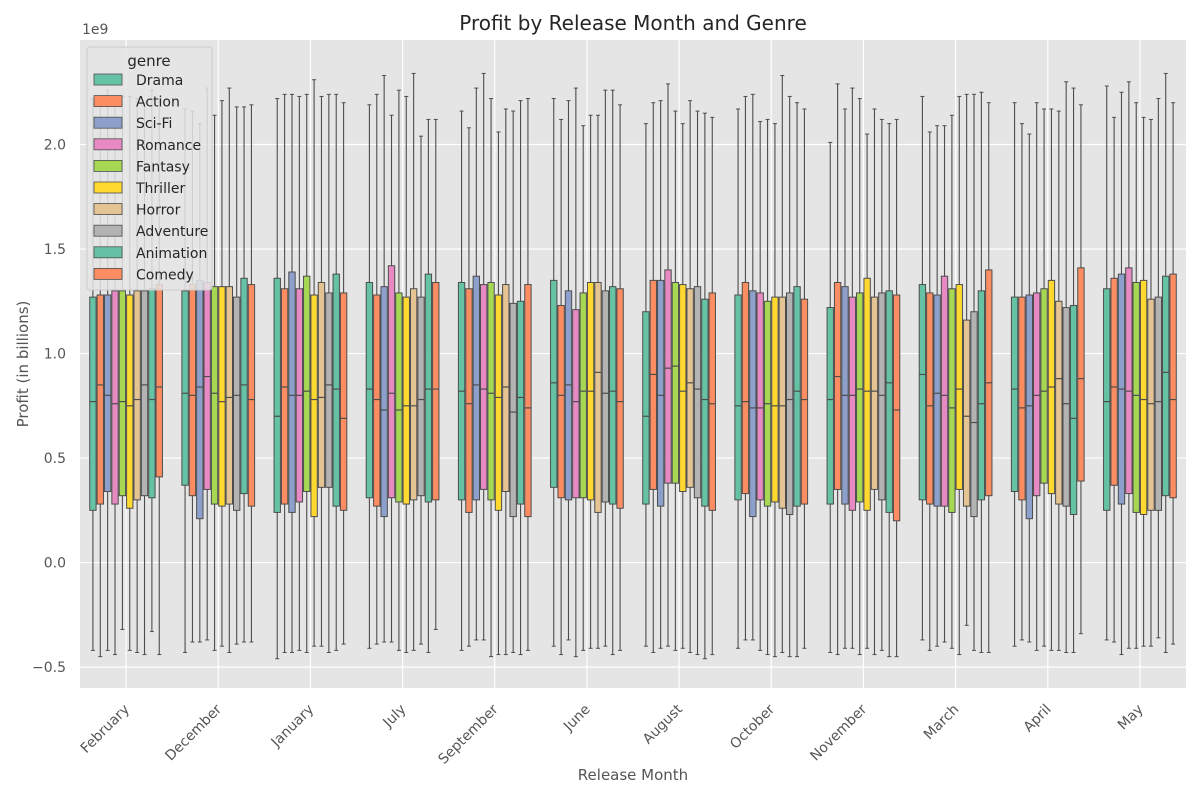 This screenshot has height=800, width=1200. I want to click on box-animation-december, so click(244, 374).